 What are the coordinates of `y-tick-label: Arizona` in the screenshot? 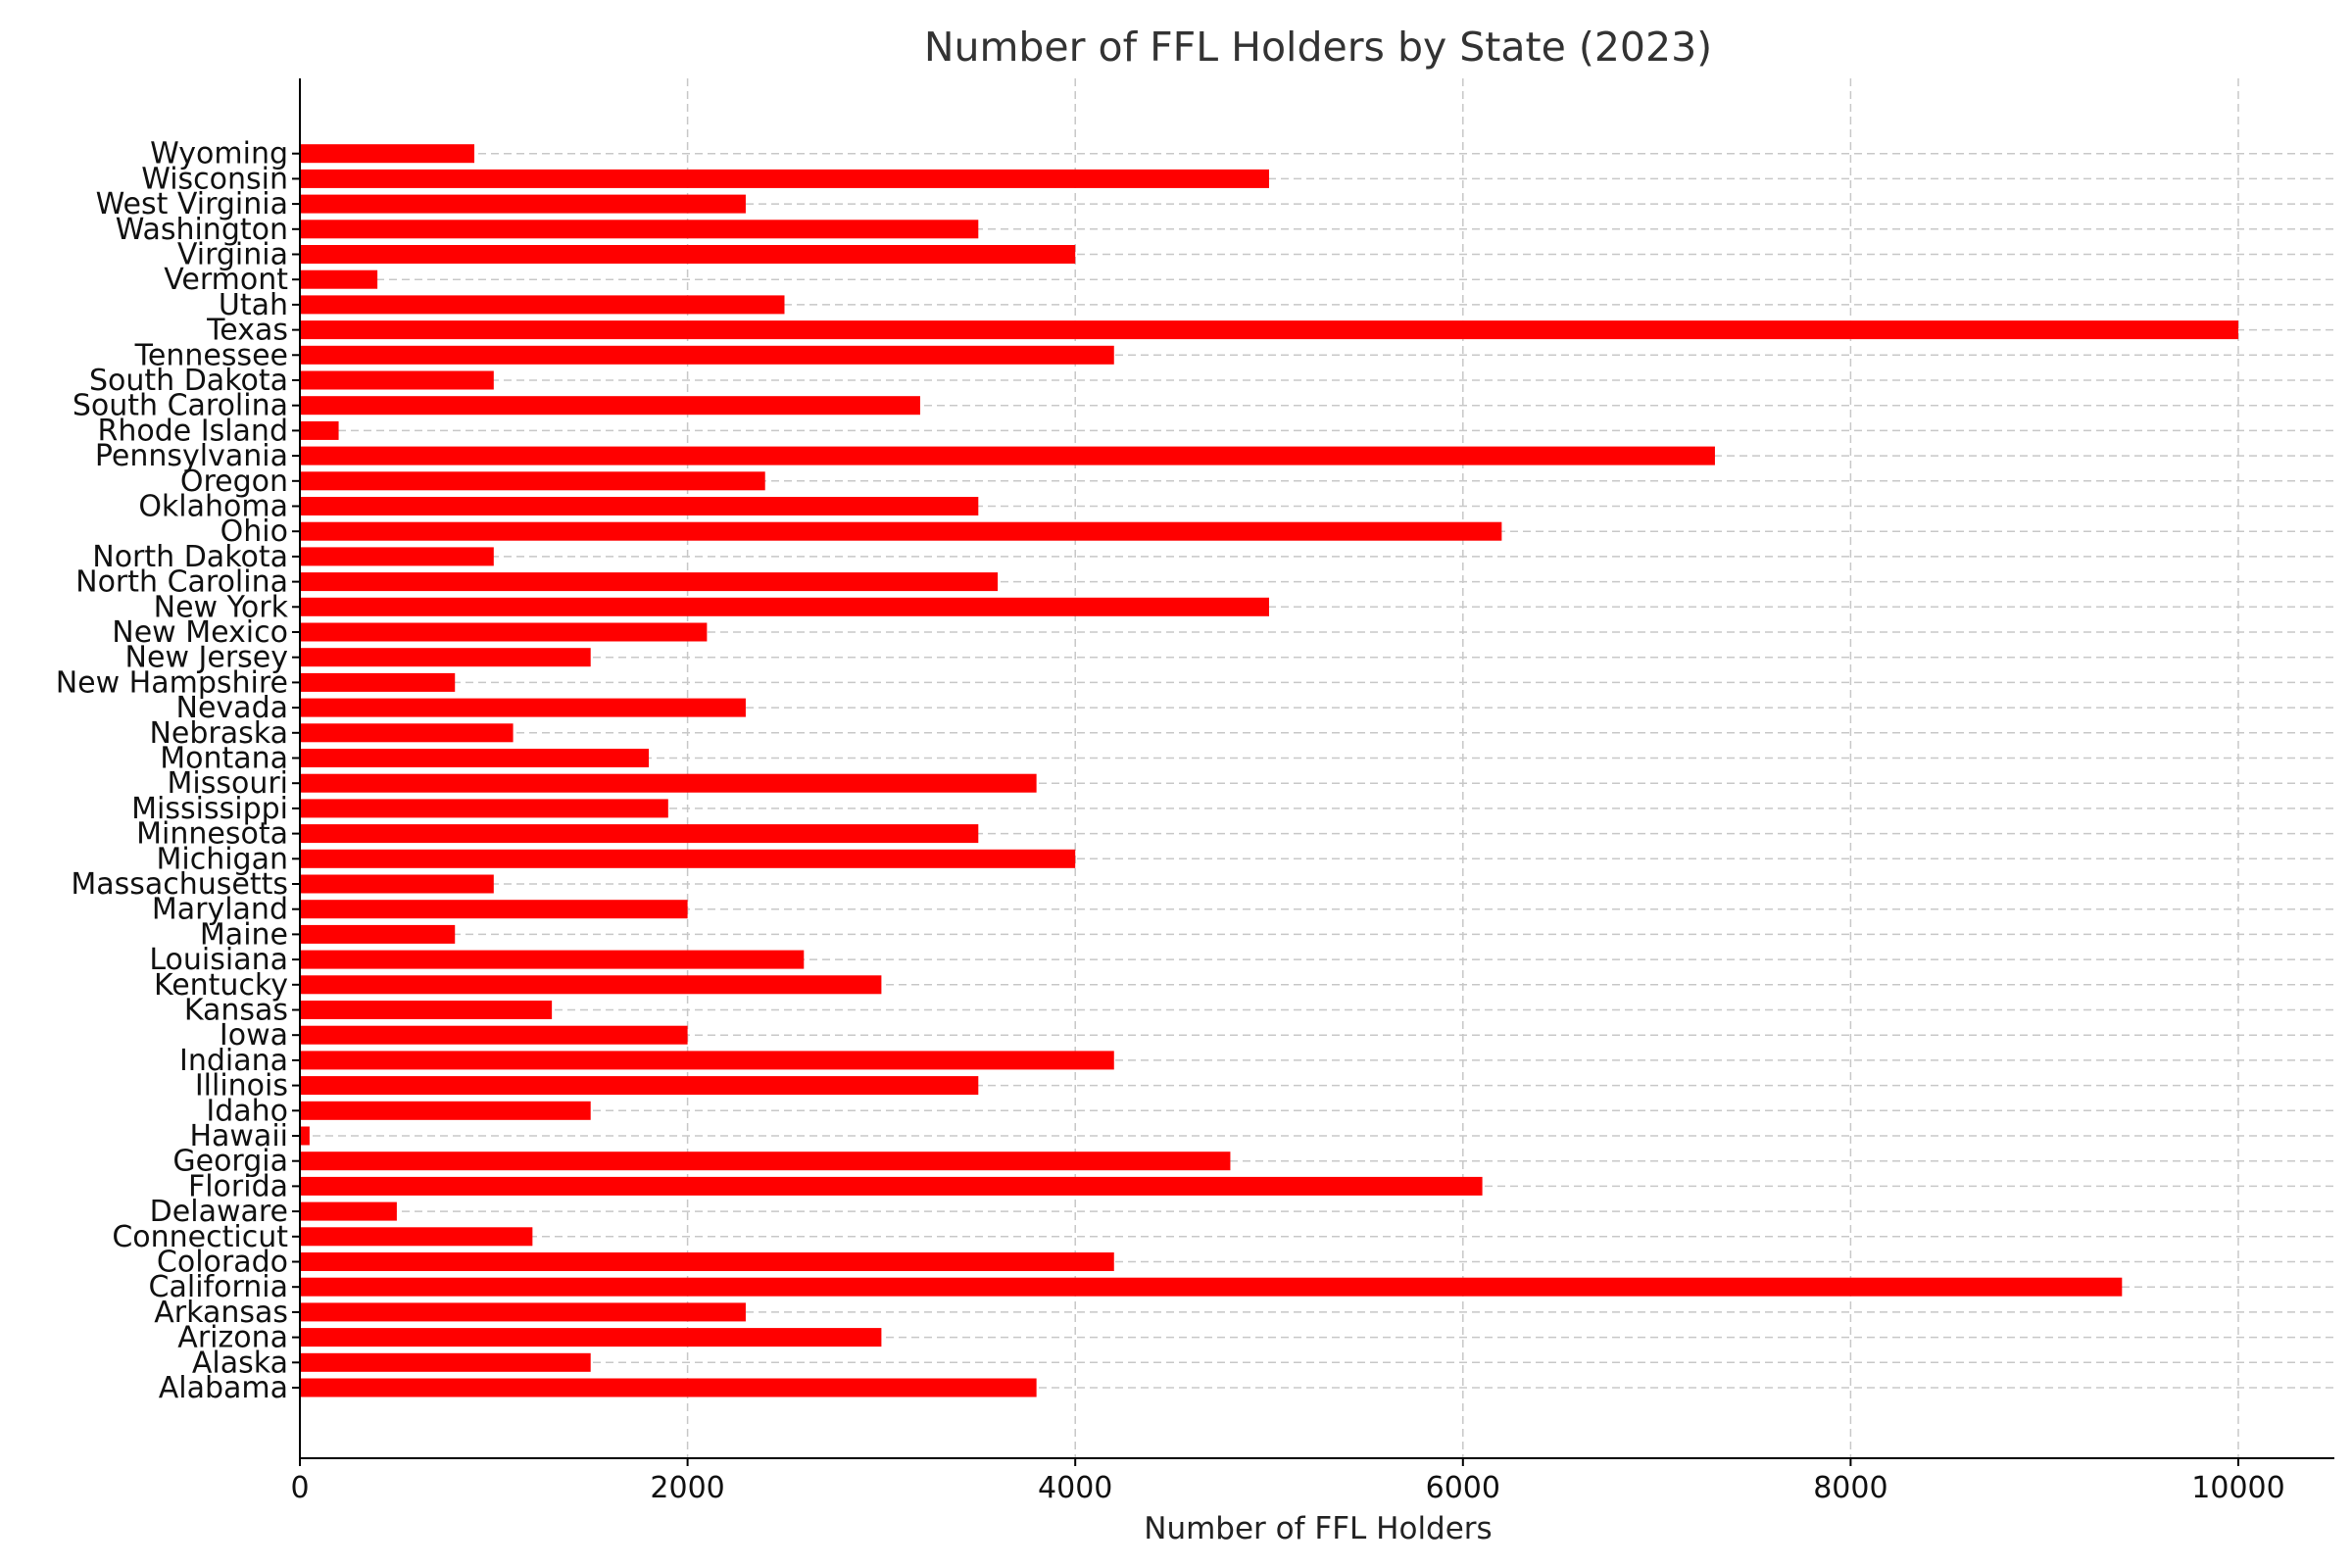 It's located at (232, 1338).